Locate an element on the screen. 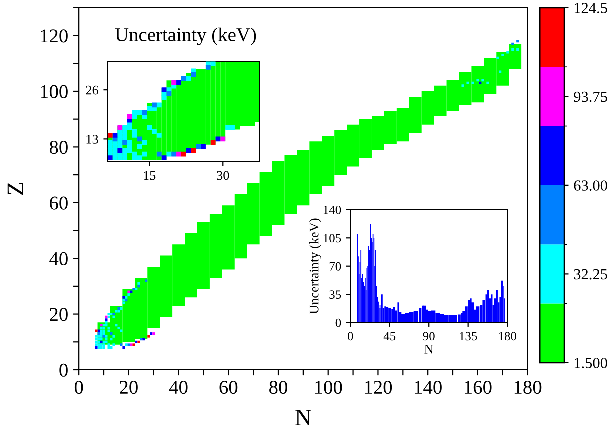 This screenshot has height=441, width=613. y-tick-label: 13 is located at coordinates (92, 139).